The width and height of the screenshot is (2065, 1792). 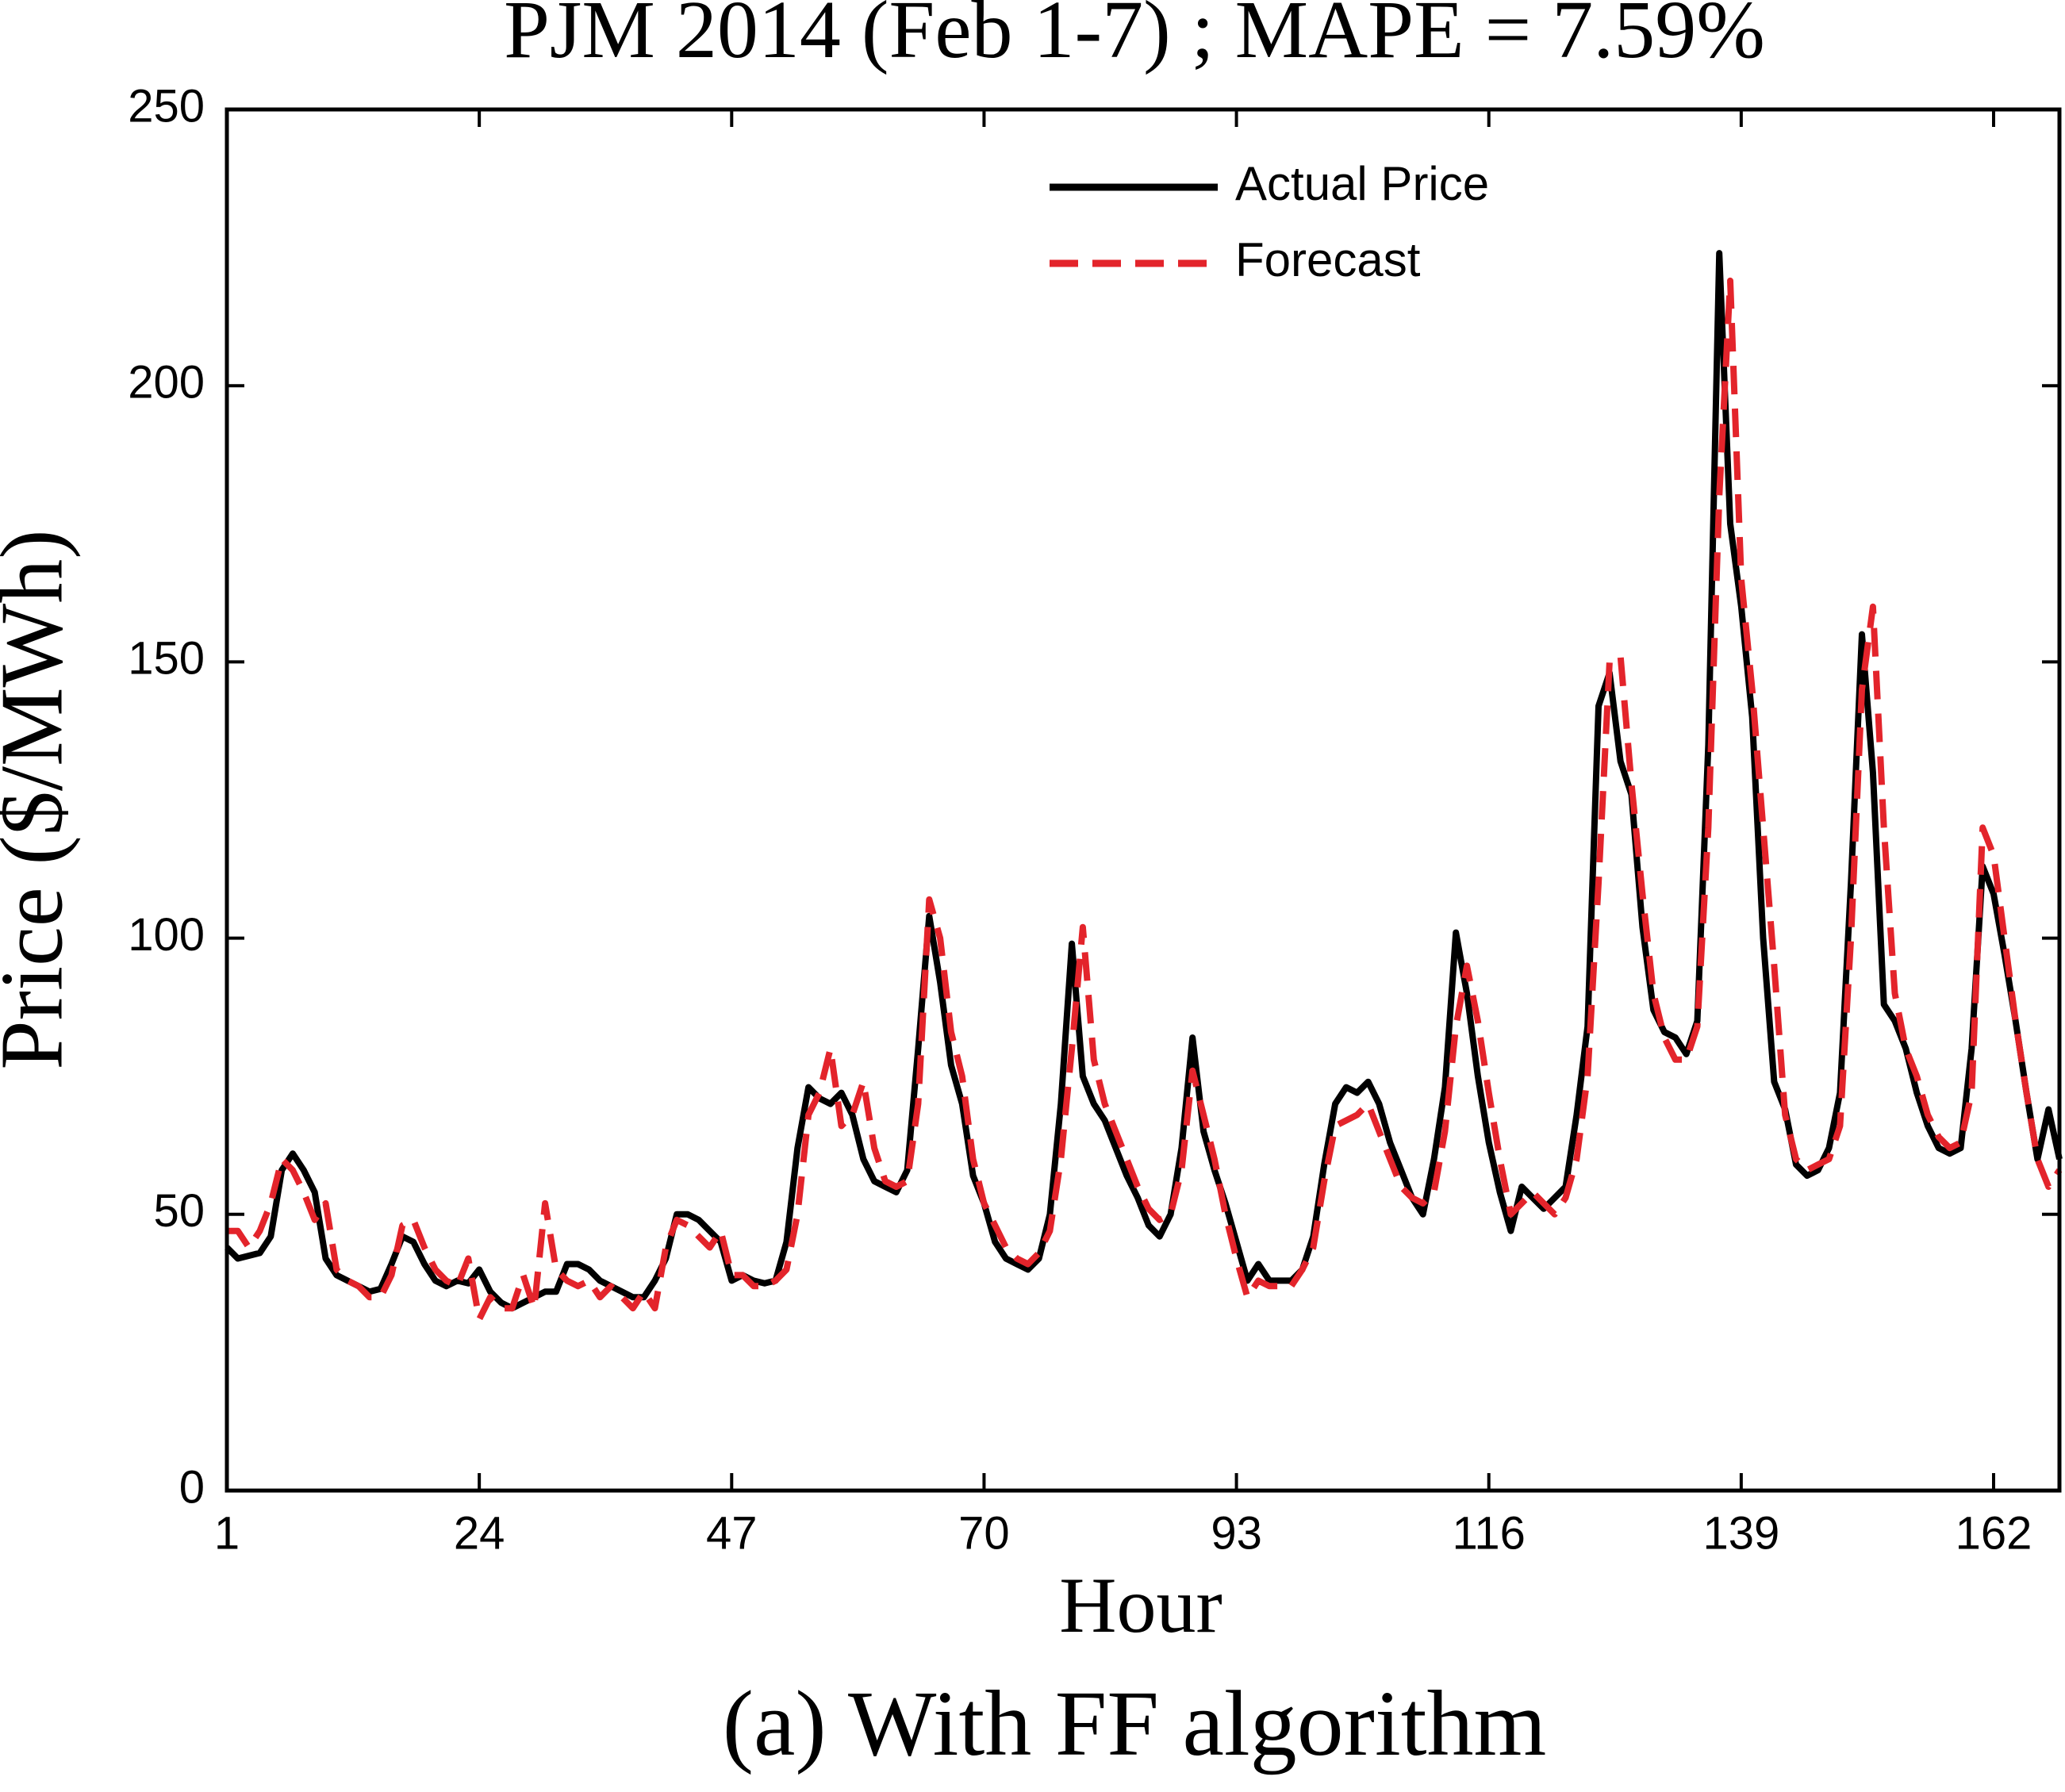 What do you see at coordinates (41, 799) in the screenshot?
I see `y-axis-label: Price ($/MWh)` at bounding box center [41, 799].